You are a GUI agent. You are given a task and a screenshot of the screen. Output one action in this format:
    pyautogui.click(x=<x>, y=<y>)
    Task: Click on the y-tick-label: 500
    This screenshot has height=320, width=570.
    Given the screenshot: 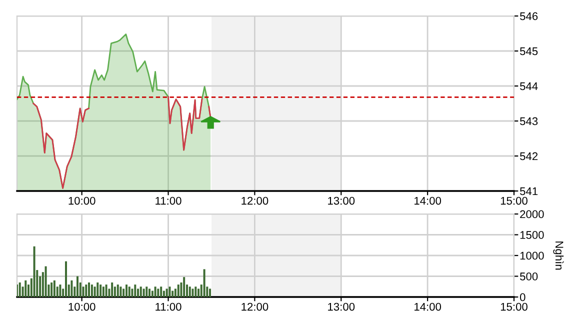 What is the action you would take?
    pyautogui.click(x=529, y=276)
    